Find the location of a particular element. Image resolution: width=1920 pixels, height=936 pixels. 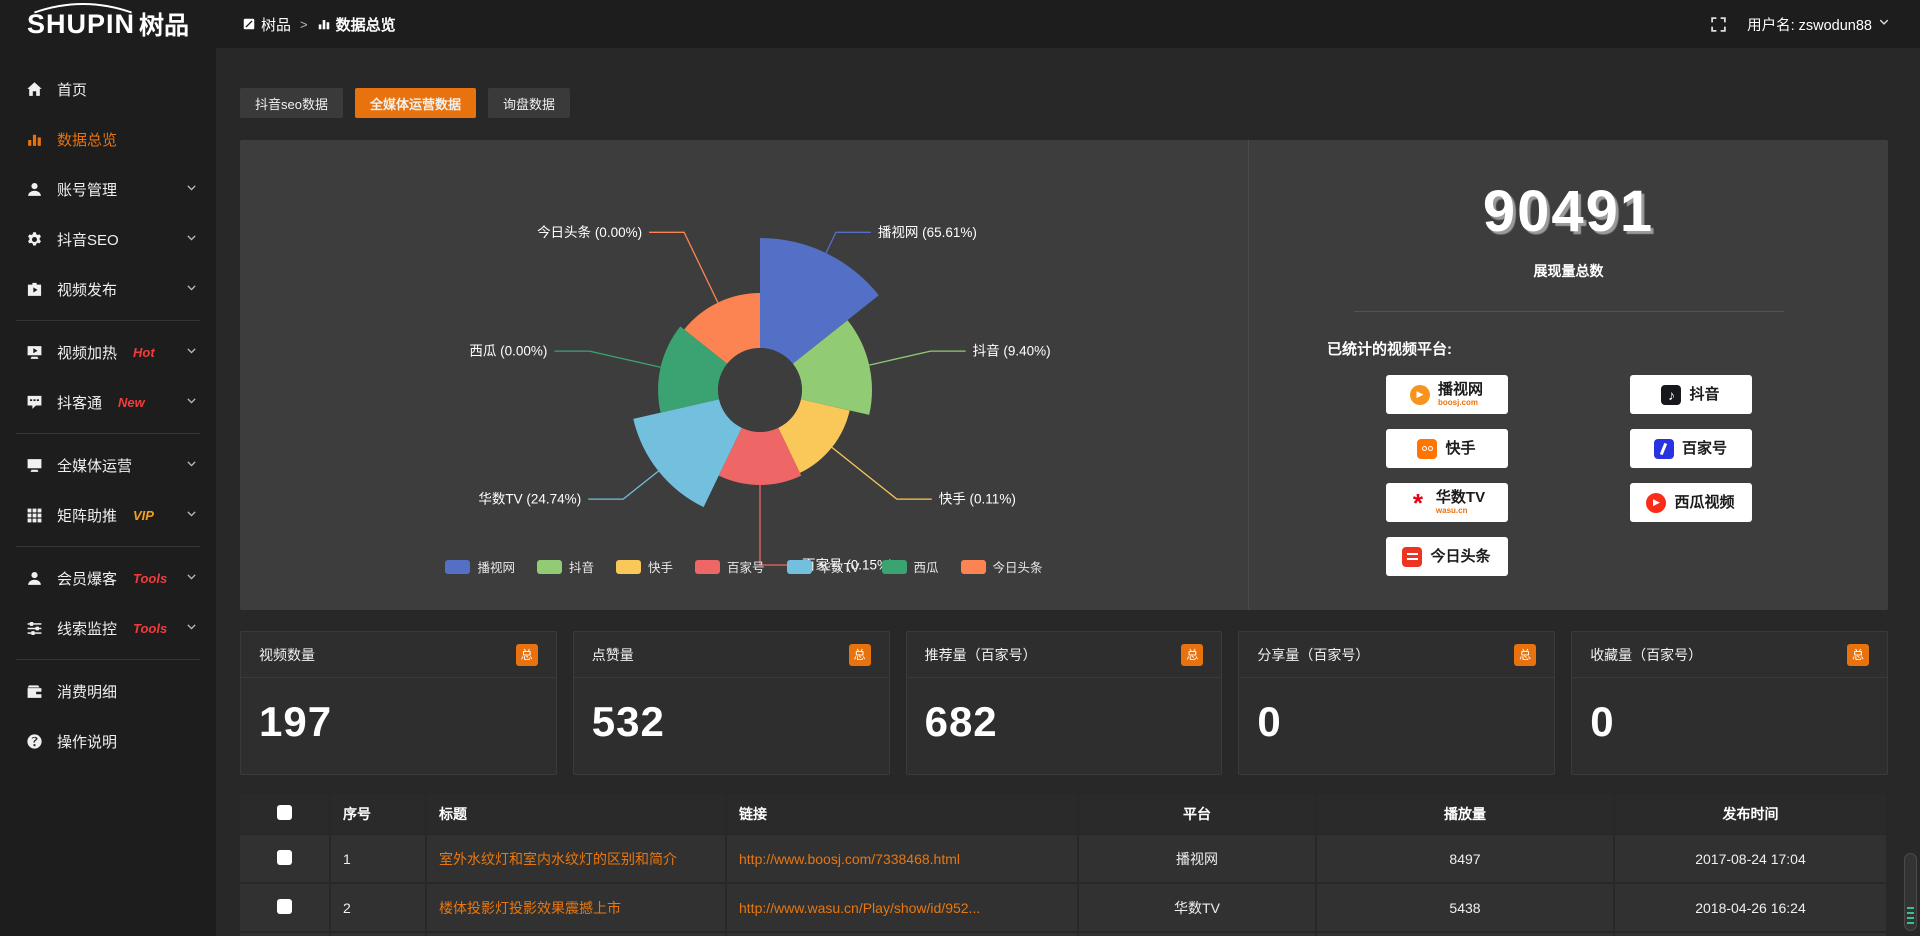

platforms-title: 已统计的视频平台: is located at coordinates (1389, 349).